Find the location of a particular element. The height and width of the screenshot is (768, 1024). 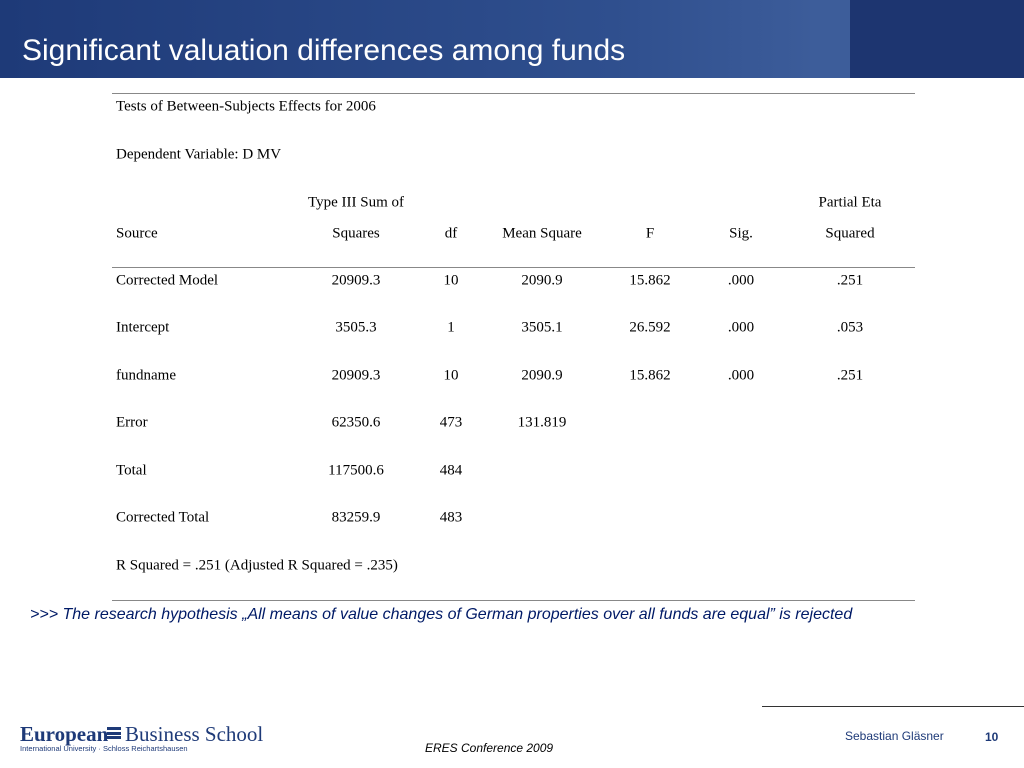

table-cell: 484 is located at coordinates (451, 470).